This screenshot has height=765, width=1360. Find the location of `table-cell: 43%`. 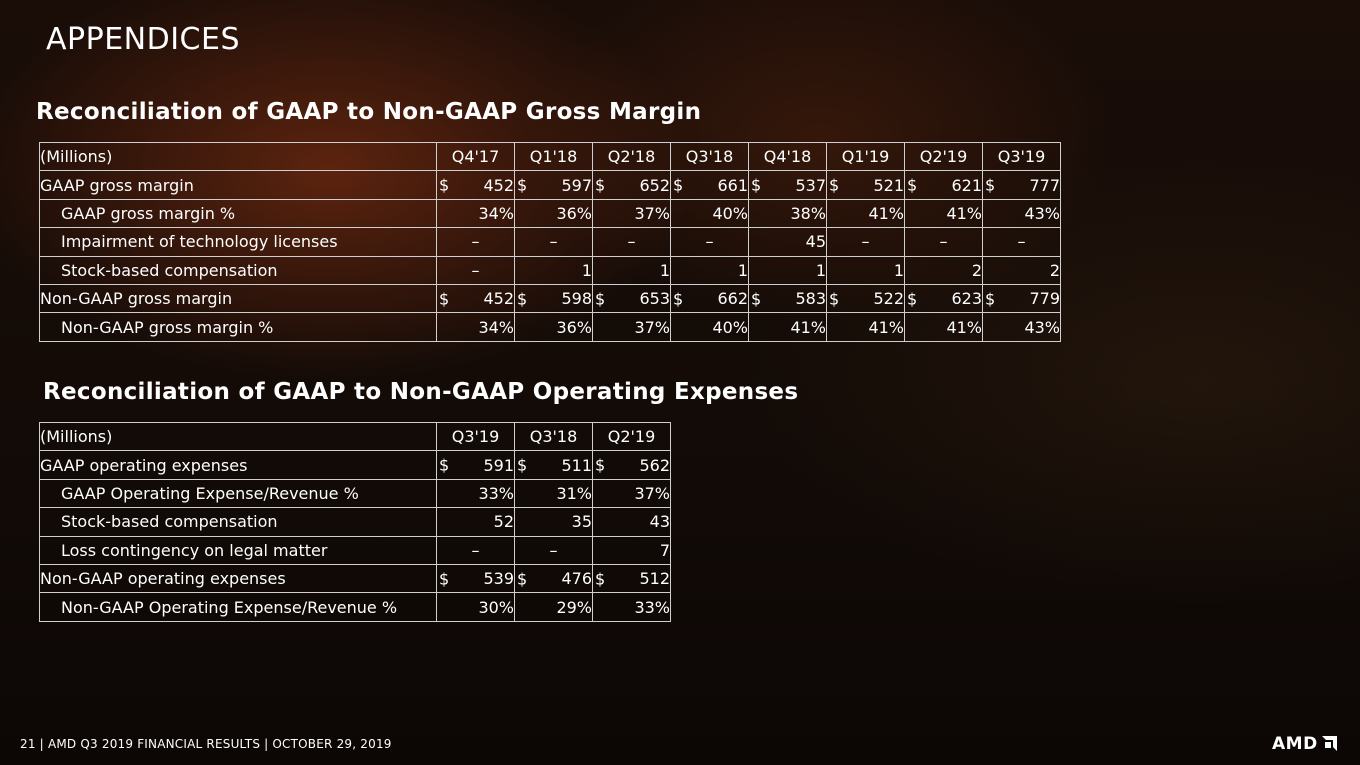

table-cell: 43% is located at coordinates (1021, 213).